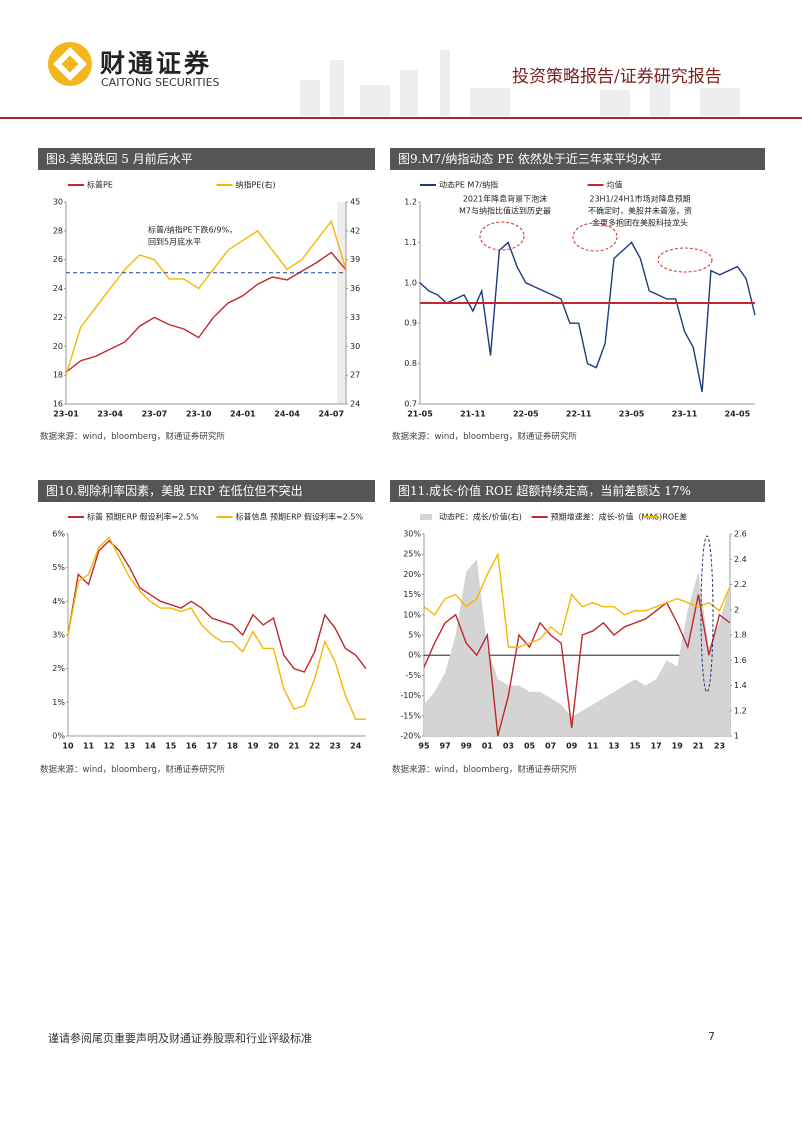 The image size is (802, 1133). What do you see at coordinates (58, 736) in the screenshot?
I see `y-tick-label: 0%` at bounding box center [58, 736].